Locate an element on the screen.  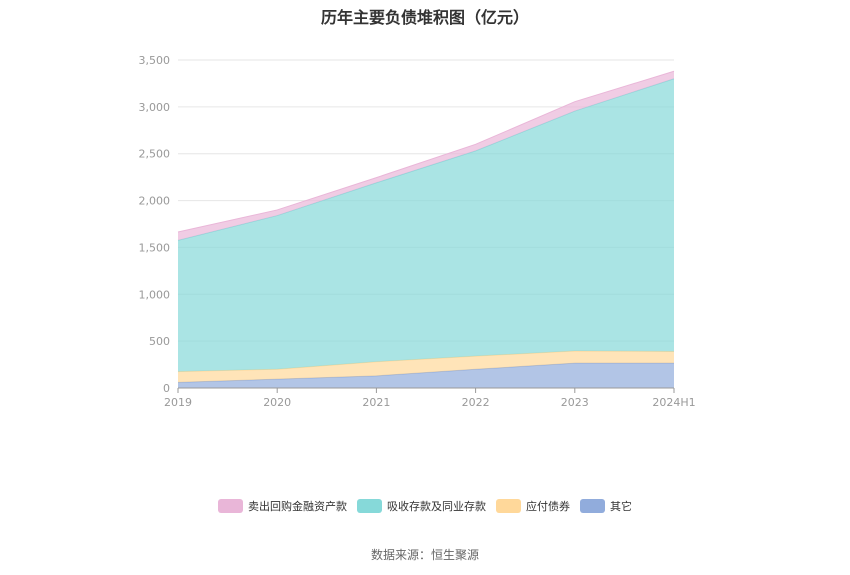
y-tick-label: 2,000 is located at coordinates (155, 201).